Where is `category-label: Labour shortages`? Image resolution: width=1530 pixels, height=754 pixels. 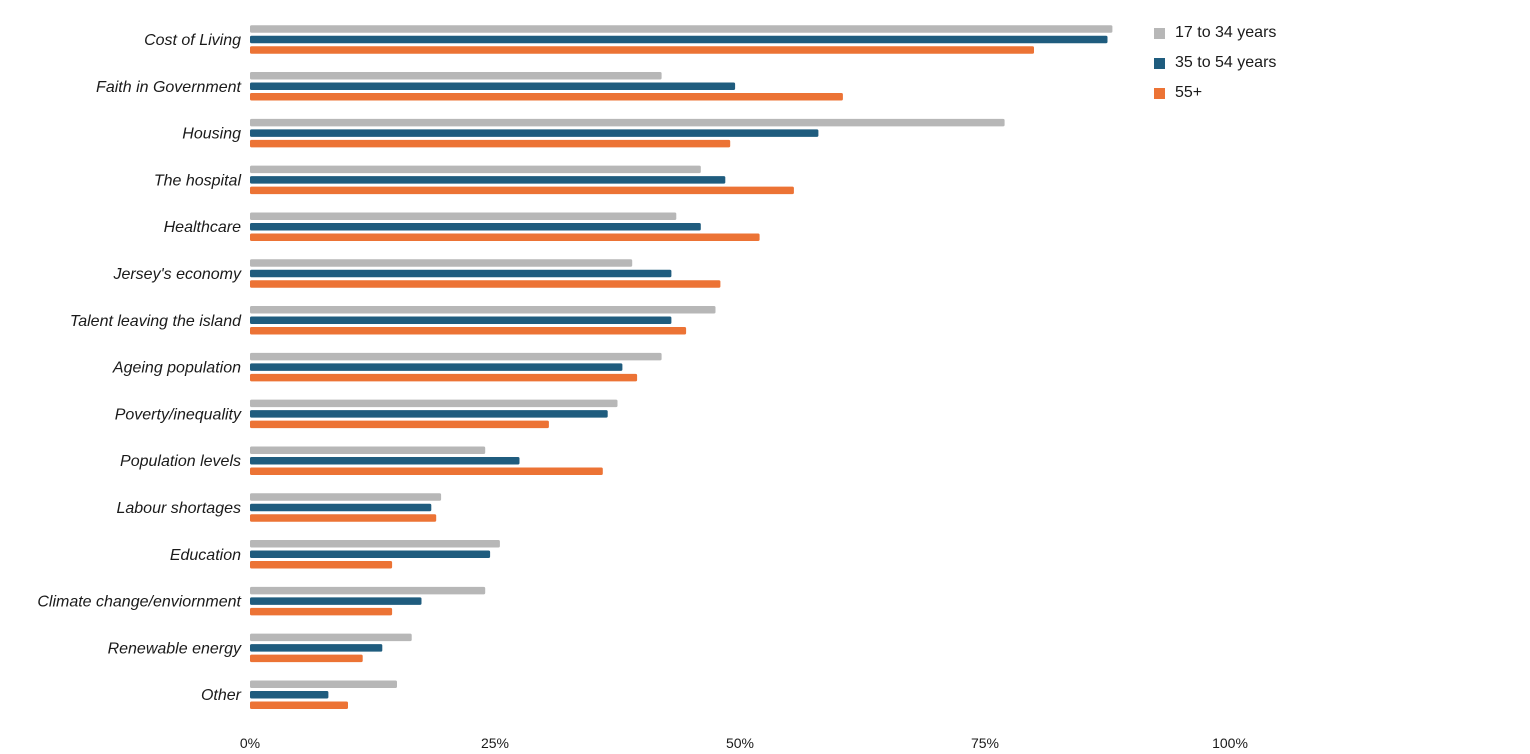 category-label: Labour shortages is located at coordinates (178, 508).